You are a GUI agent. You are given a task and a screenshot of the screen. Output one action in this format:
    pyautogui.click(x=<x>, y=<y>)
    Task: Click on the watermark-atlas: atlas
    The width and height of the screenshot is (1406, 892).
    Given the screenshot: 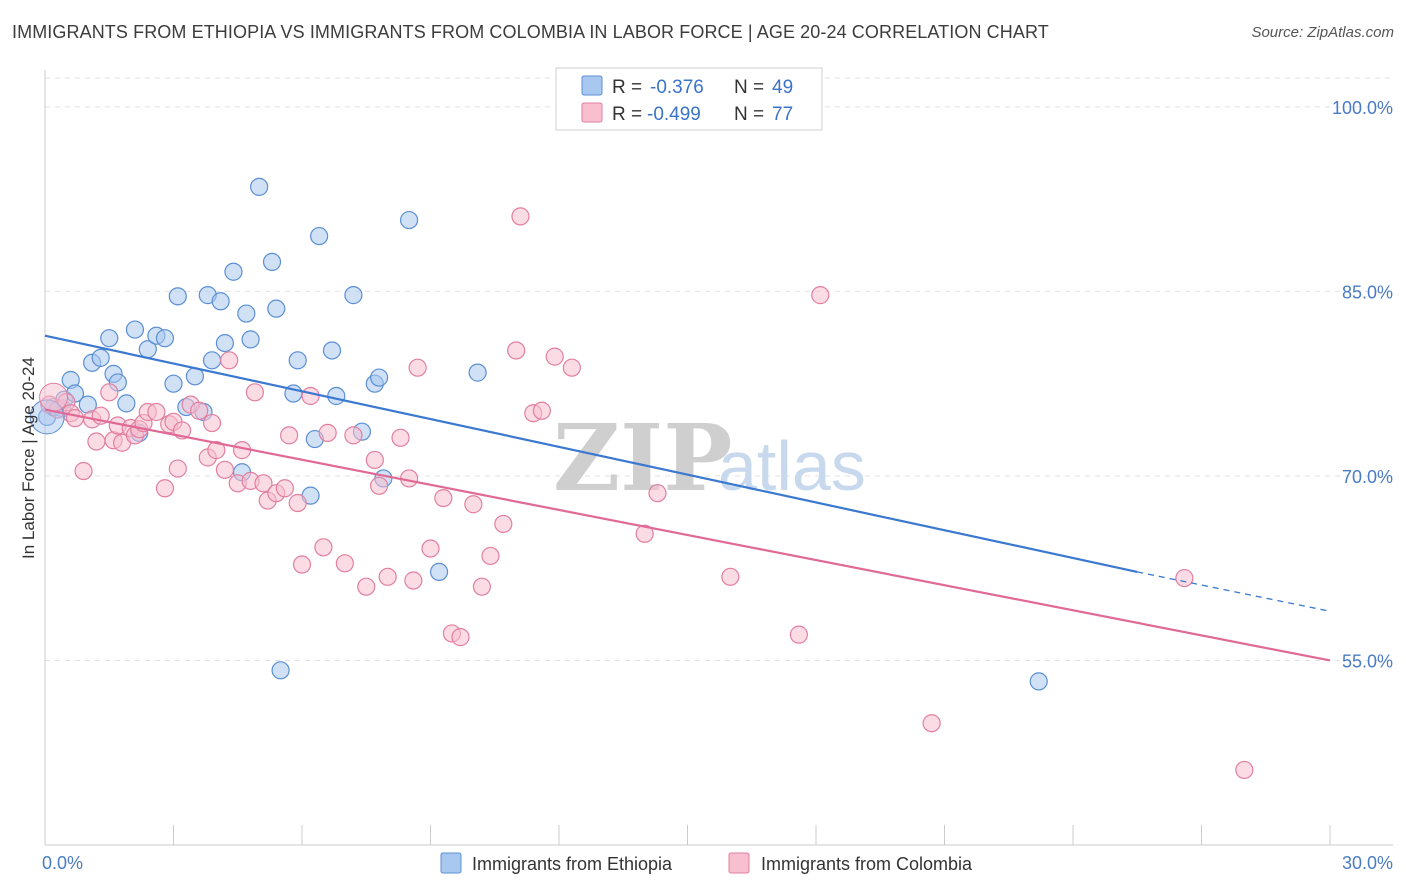 What is the action you would take?
    pyautogui.click(x=792, y=466)
    